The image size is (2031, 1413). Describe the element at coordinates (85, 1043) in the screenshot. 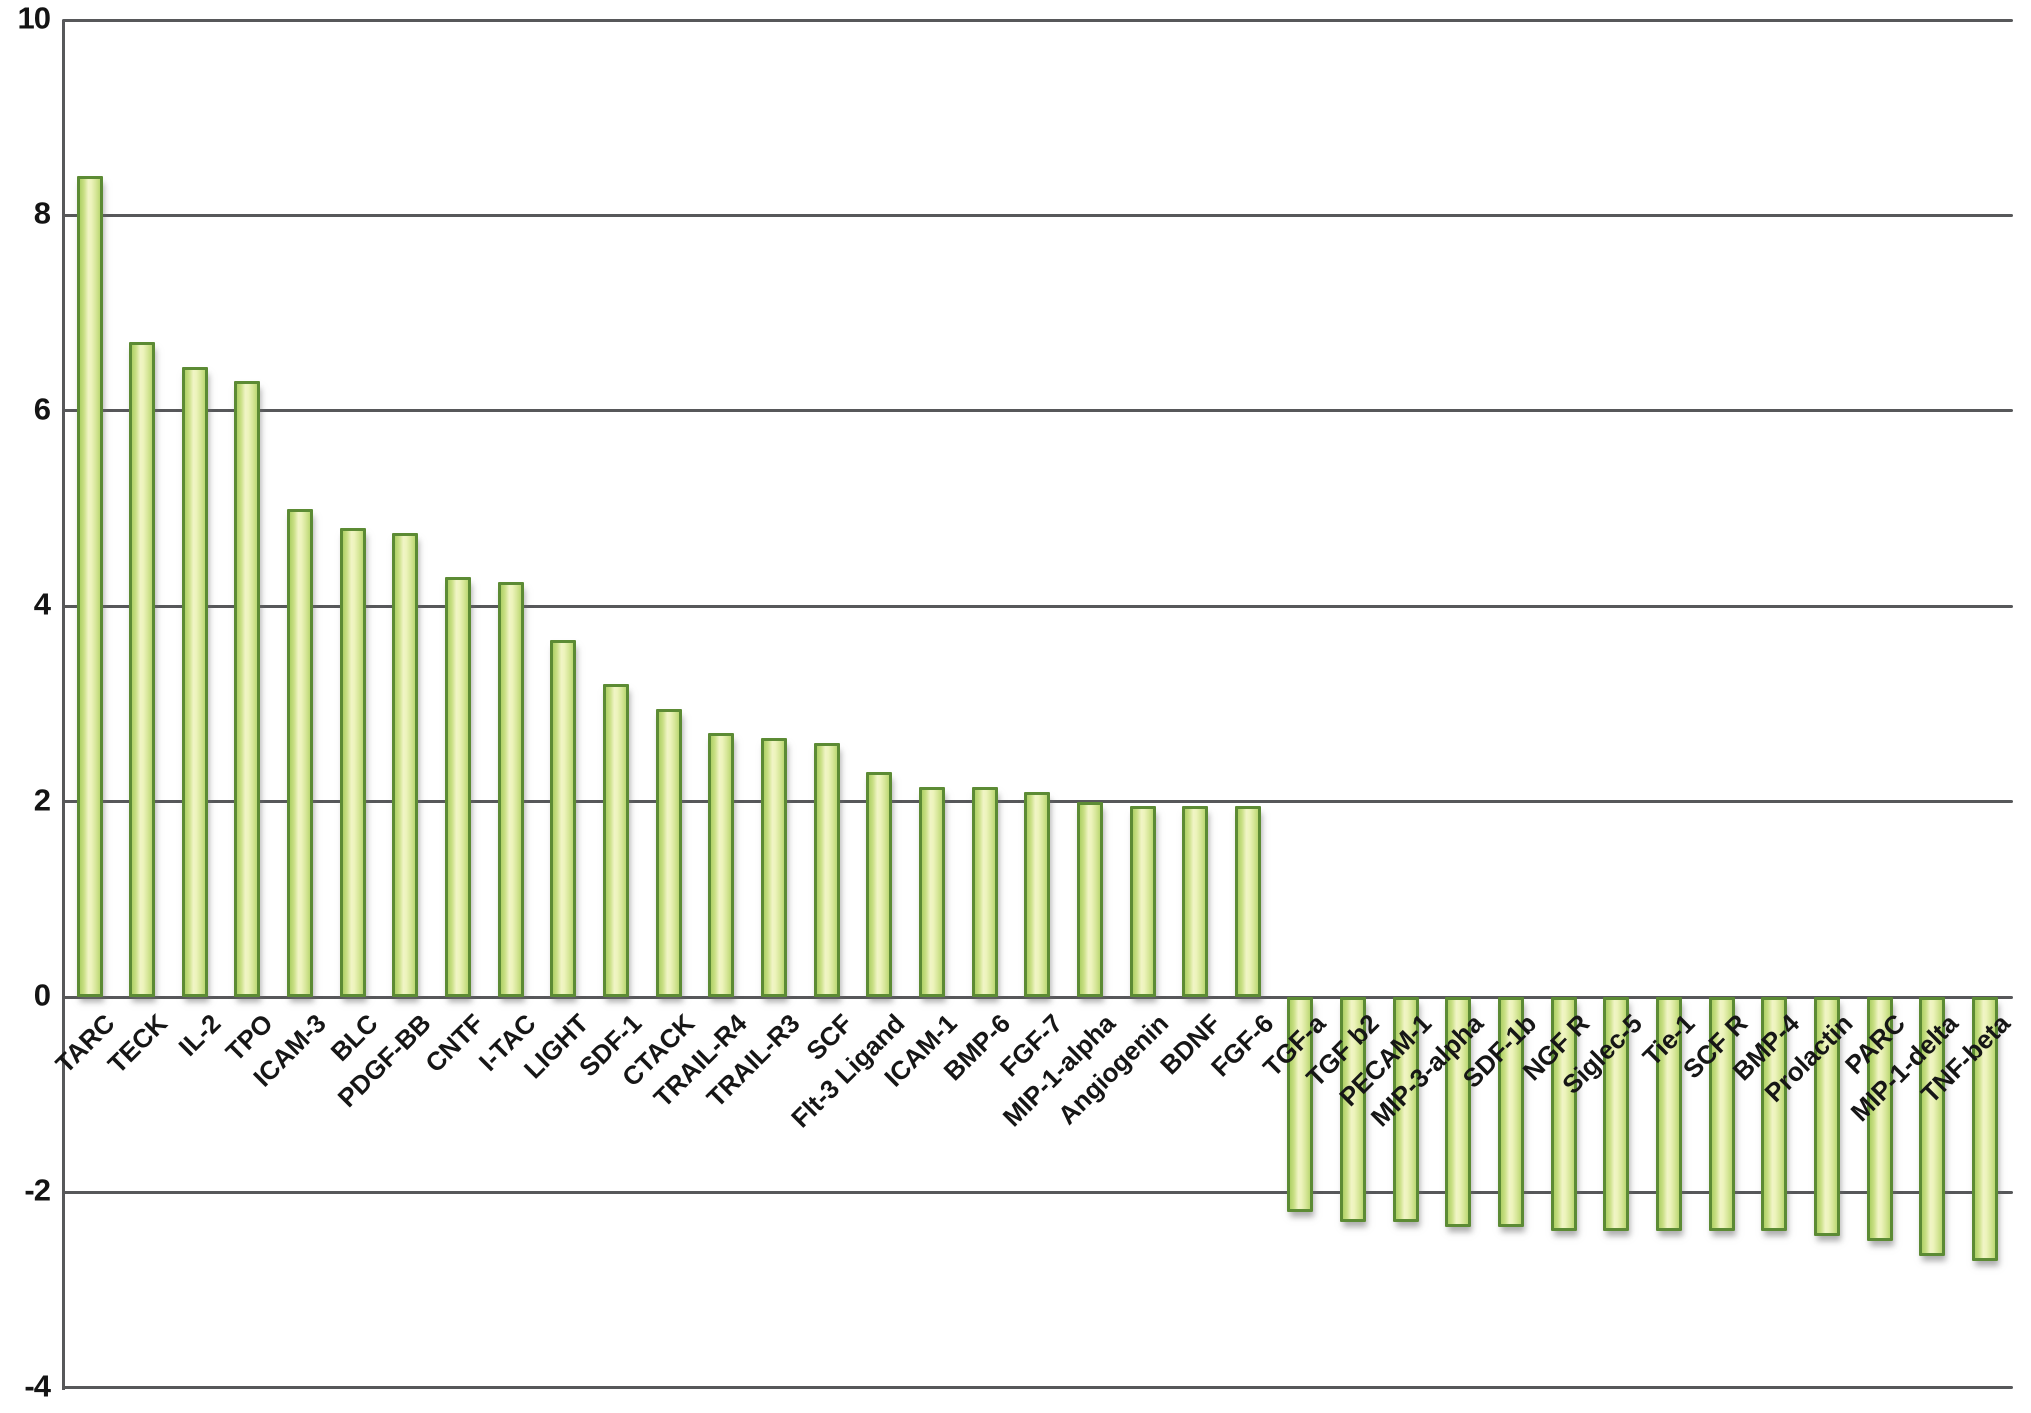

I see `x-label-TARC: TARC` at that location.